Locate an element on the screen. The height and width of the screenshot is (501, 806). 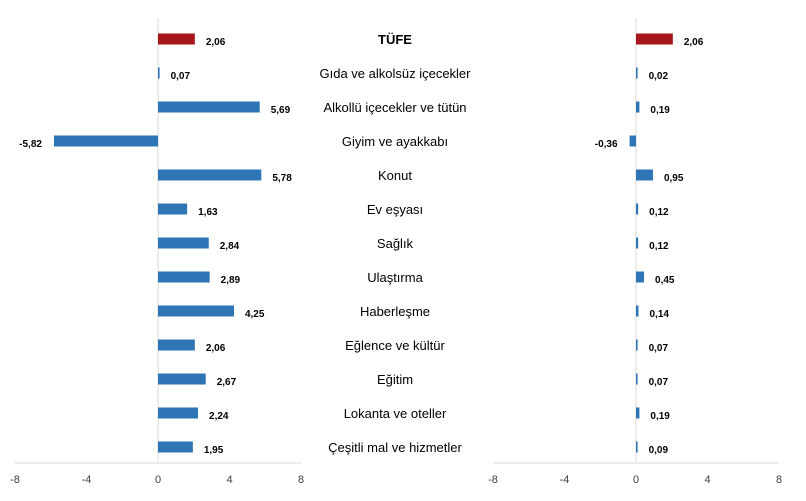
panel-1-bar-giyim-ve-ayakkabi is located at coordinates (105, 141).